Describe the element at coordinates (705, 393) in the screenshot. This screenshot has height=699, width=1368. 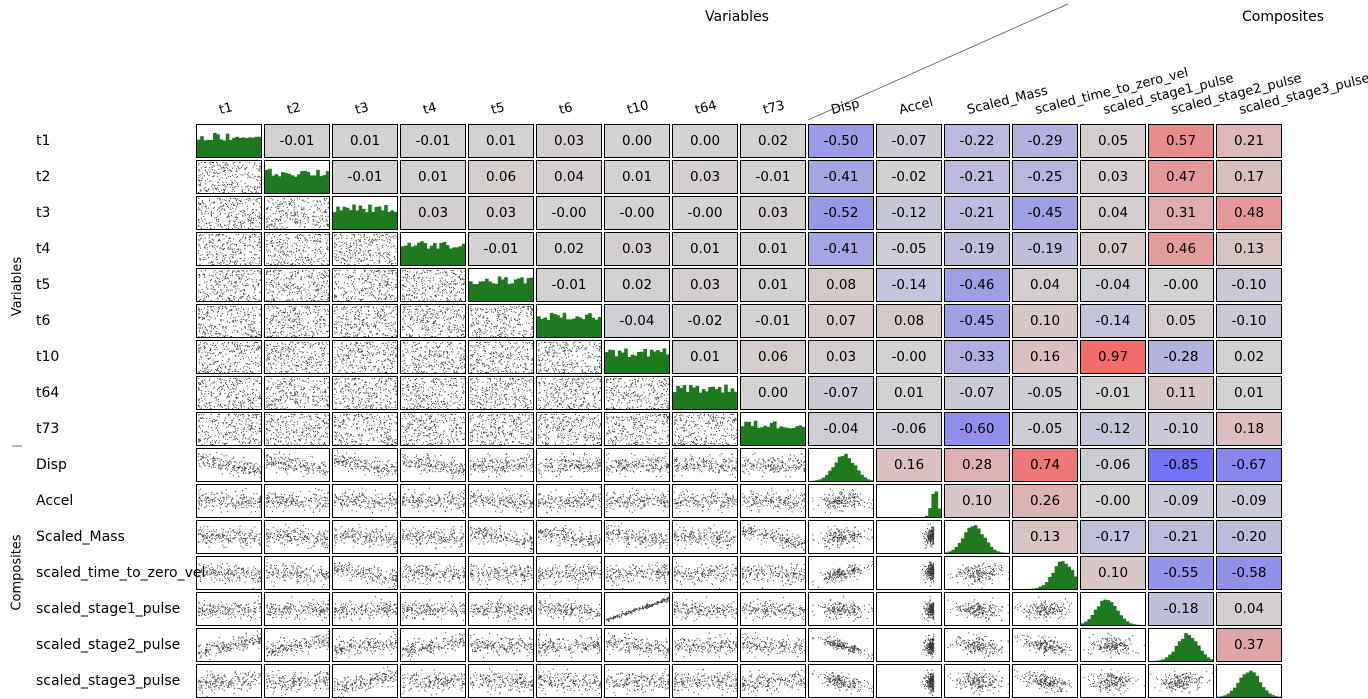
I see `histogram-t64` at that location.